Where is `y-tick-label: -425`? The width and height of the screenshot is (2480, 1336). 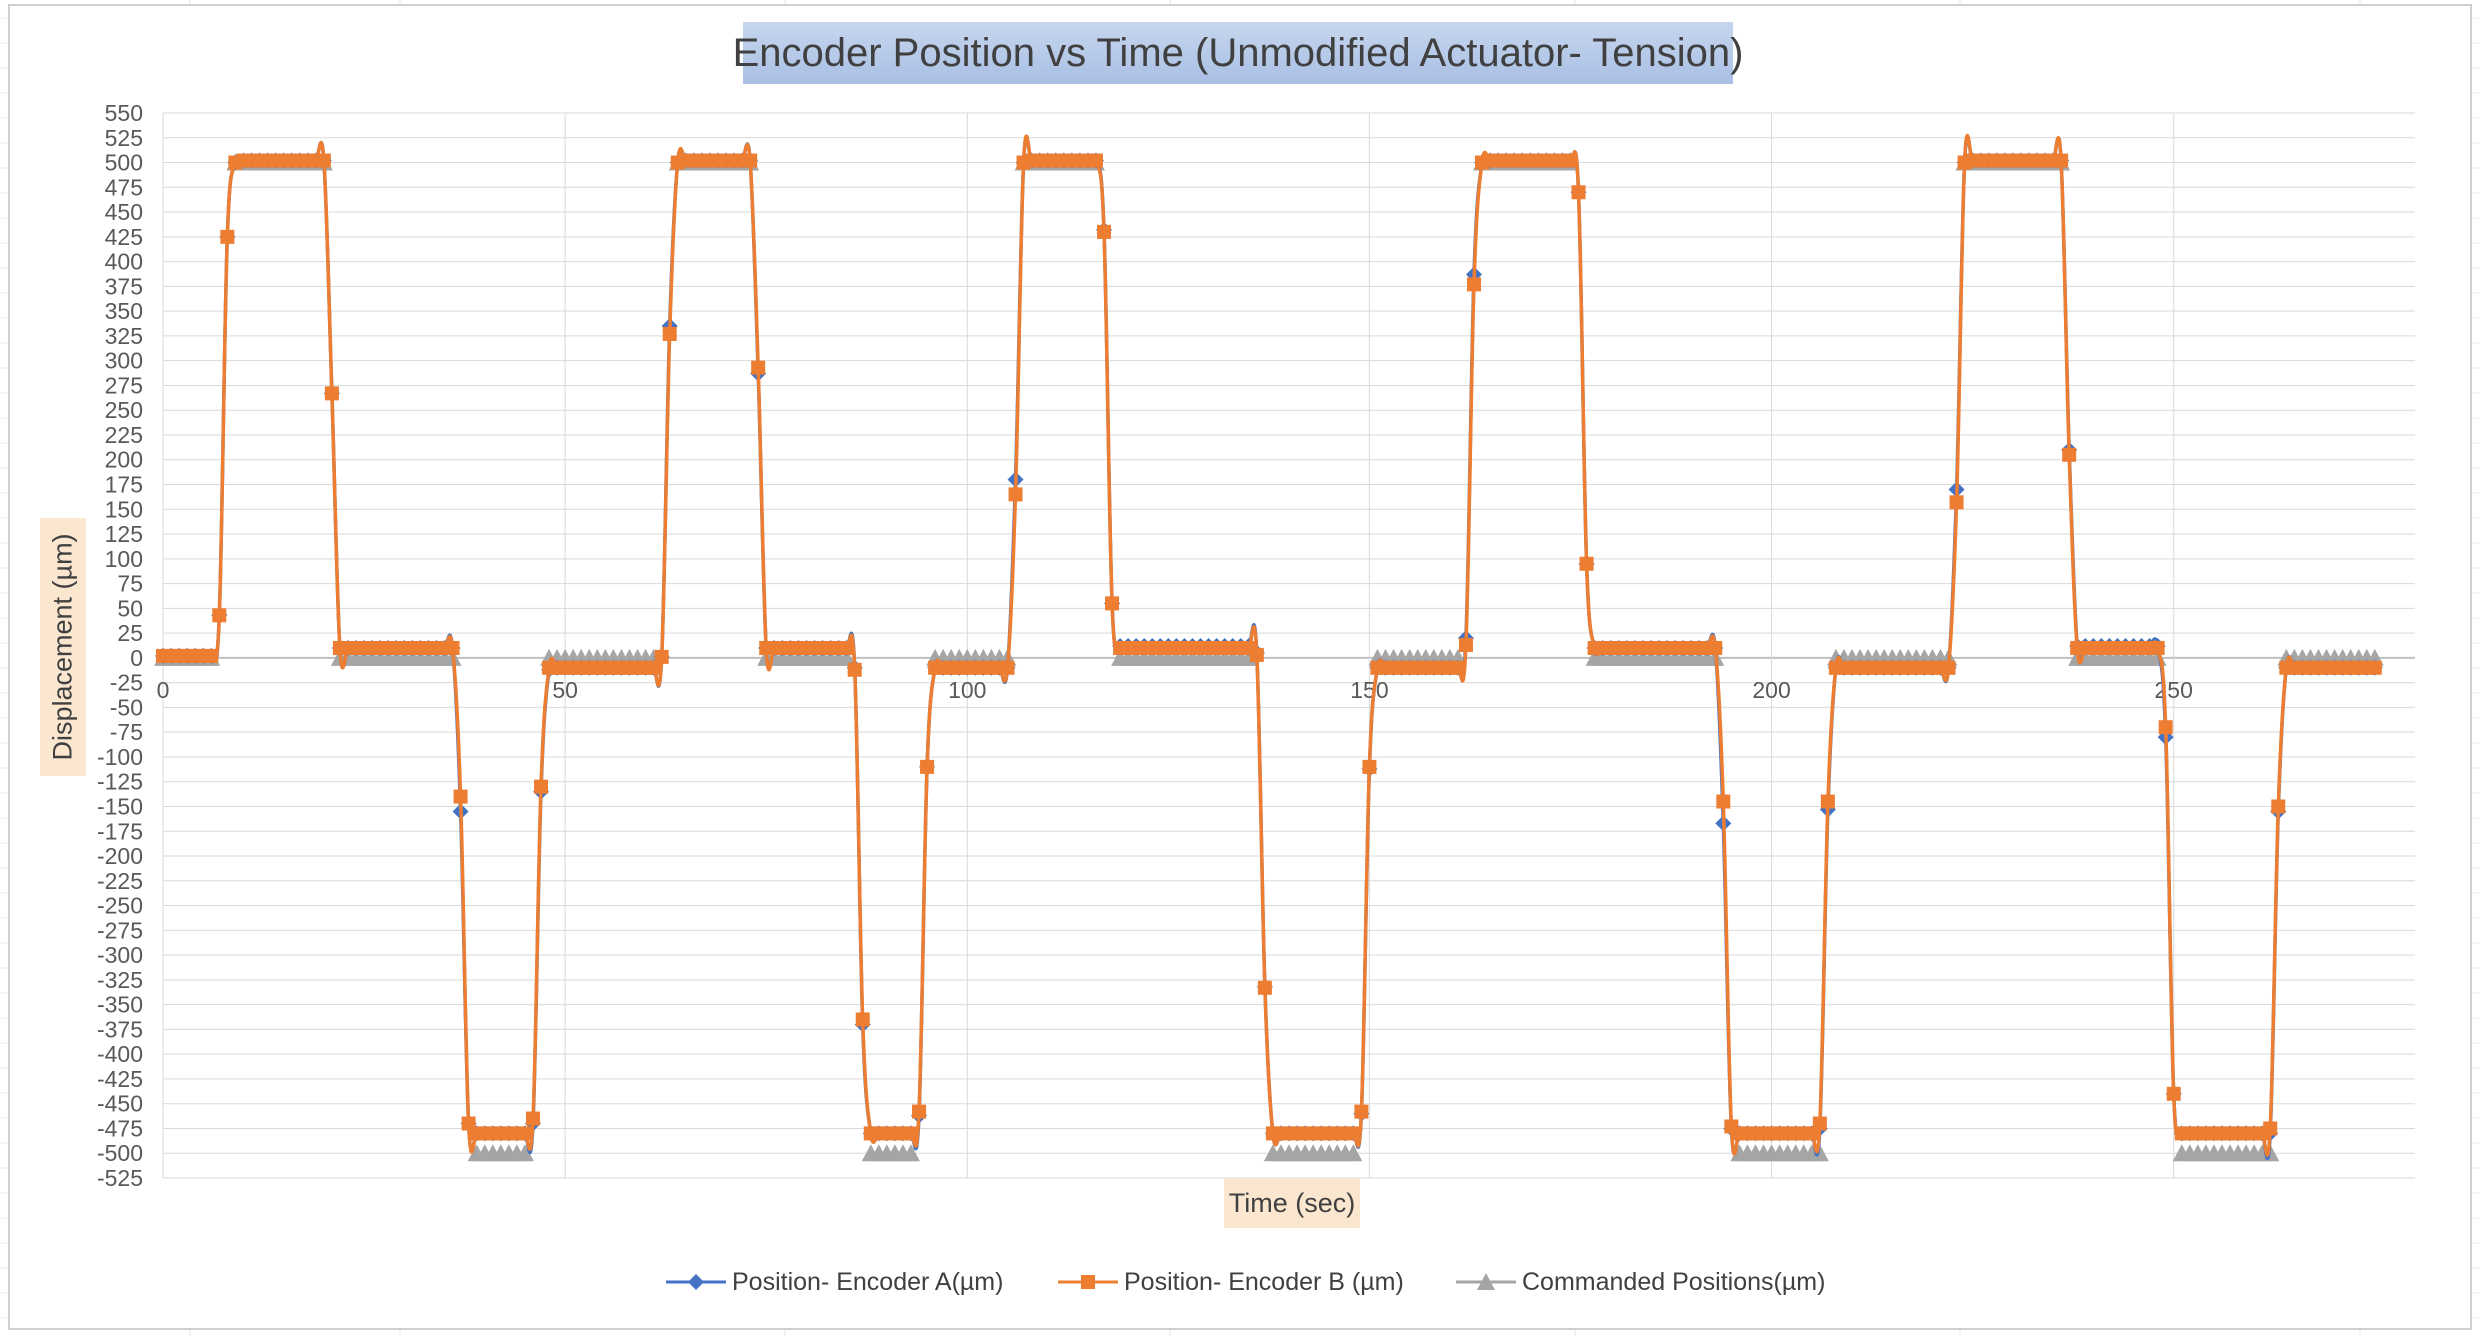 y-tick-label: -425 is located at coordinates (120, 1079).